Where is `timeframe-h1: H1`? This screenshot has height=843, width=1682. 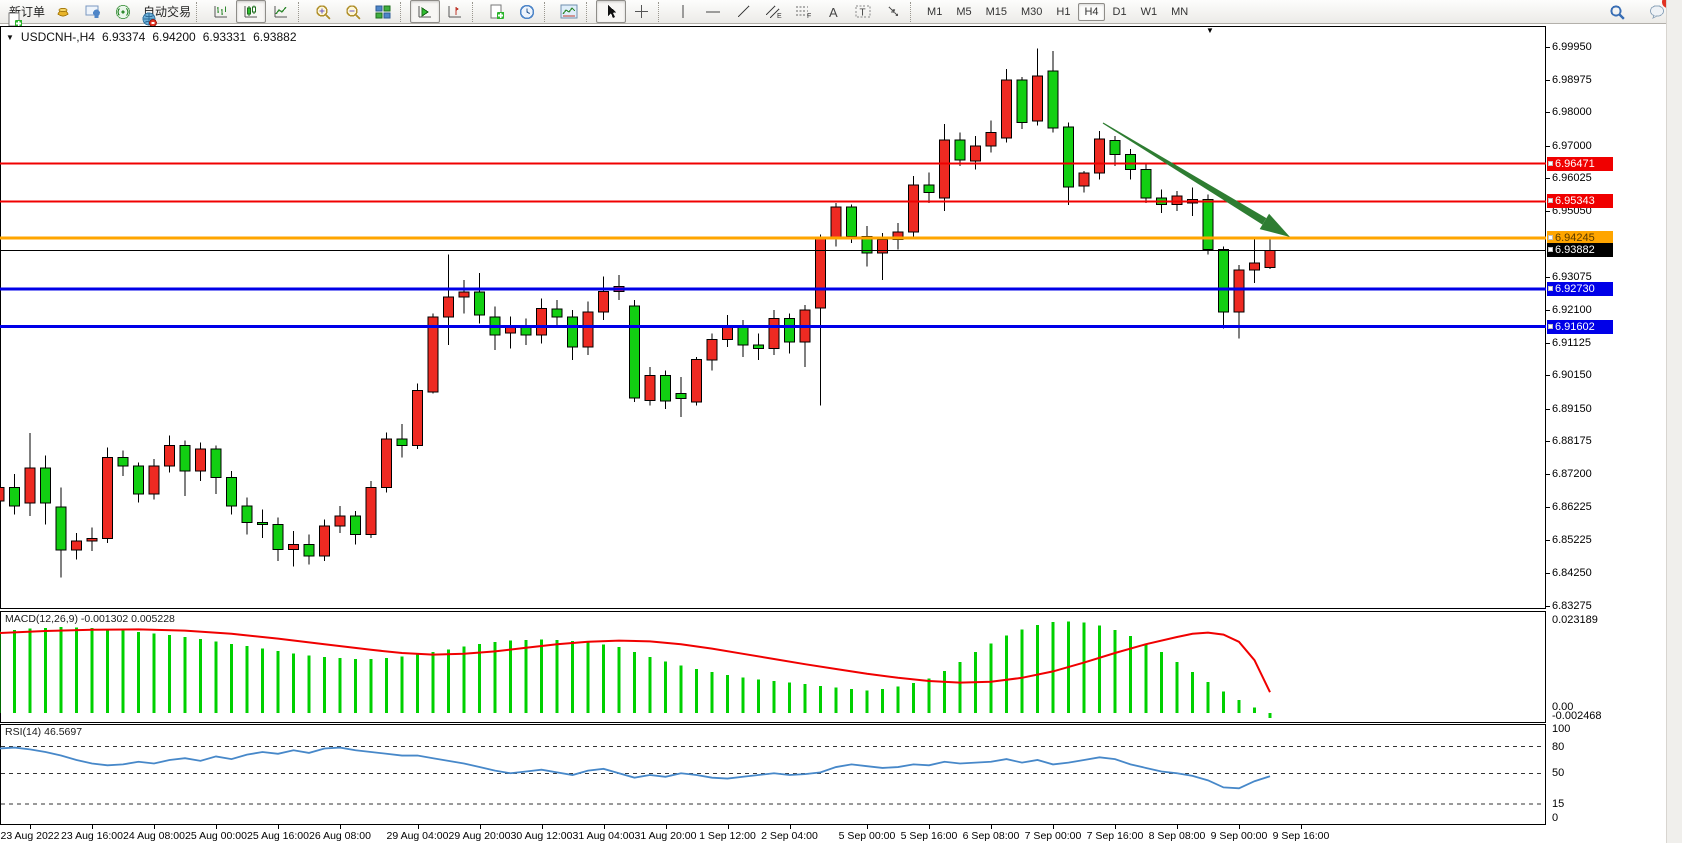 timeframe-h1: H1 is located at coordinates (1063, 11).